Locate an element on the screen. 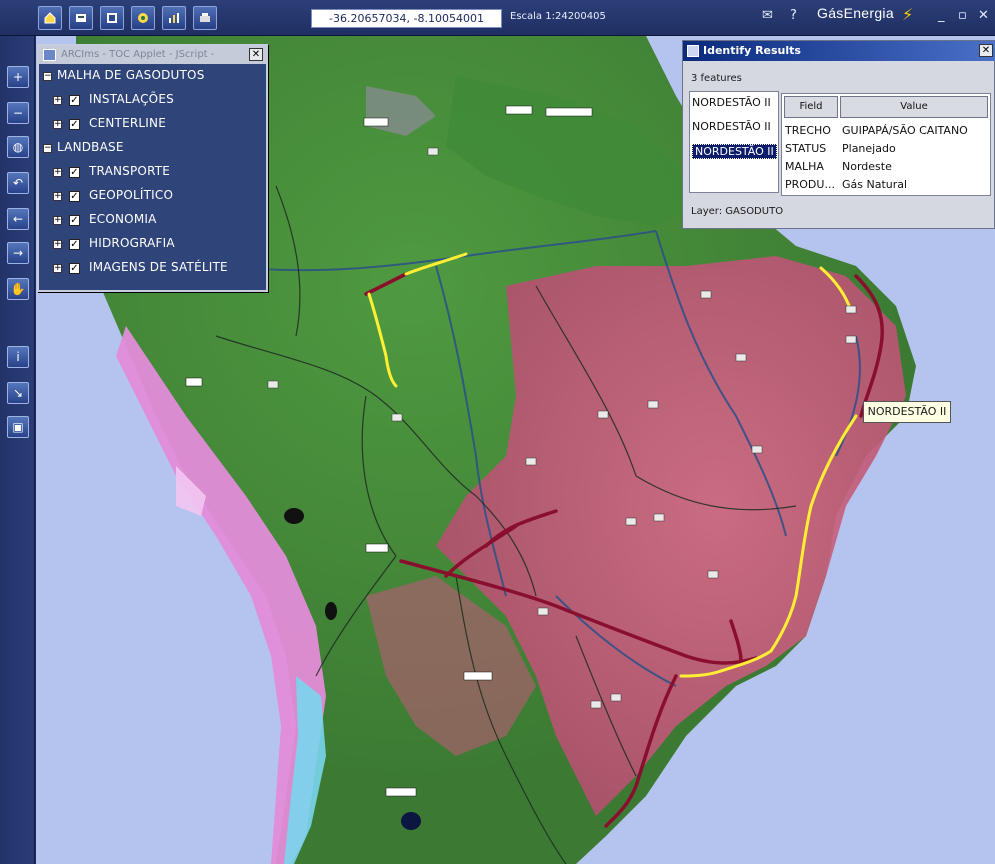  toc-layer-label: ECONOMIA is located at coordinates (123, 219).